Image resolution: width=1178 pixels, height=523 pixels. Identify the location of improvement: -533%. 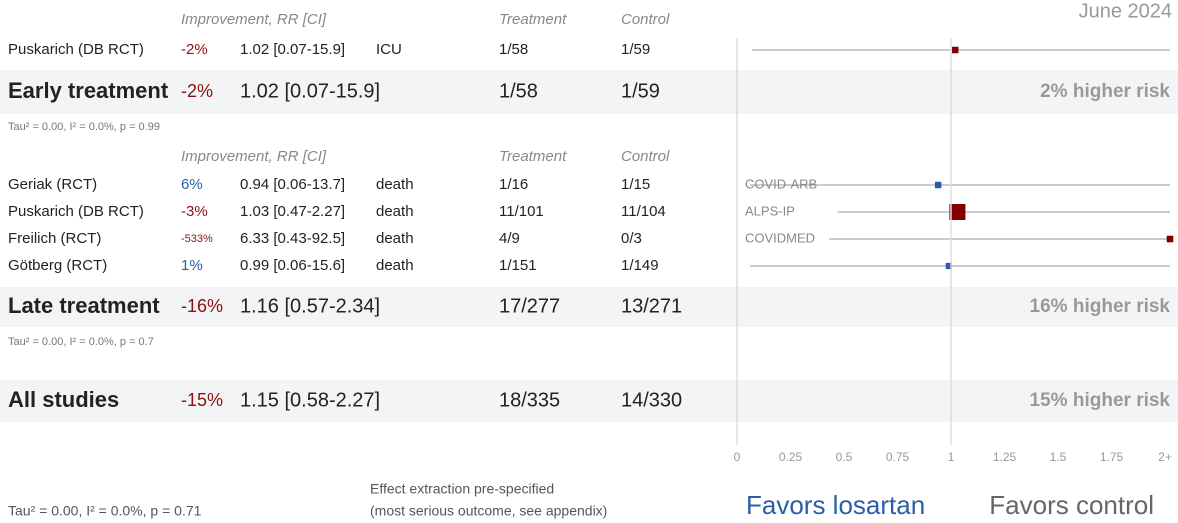
(197, 239).